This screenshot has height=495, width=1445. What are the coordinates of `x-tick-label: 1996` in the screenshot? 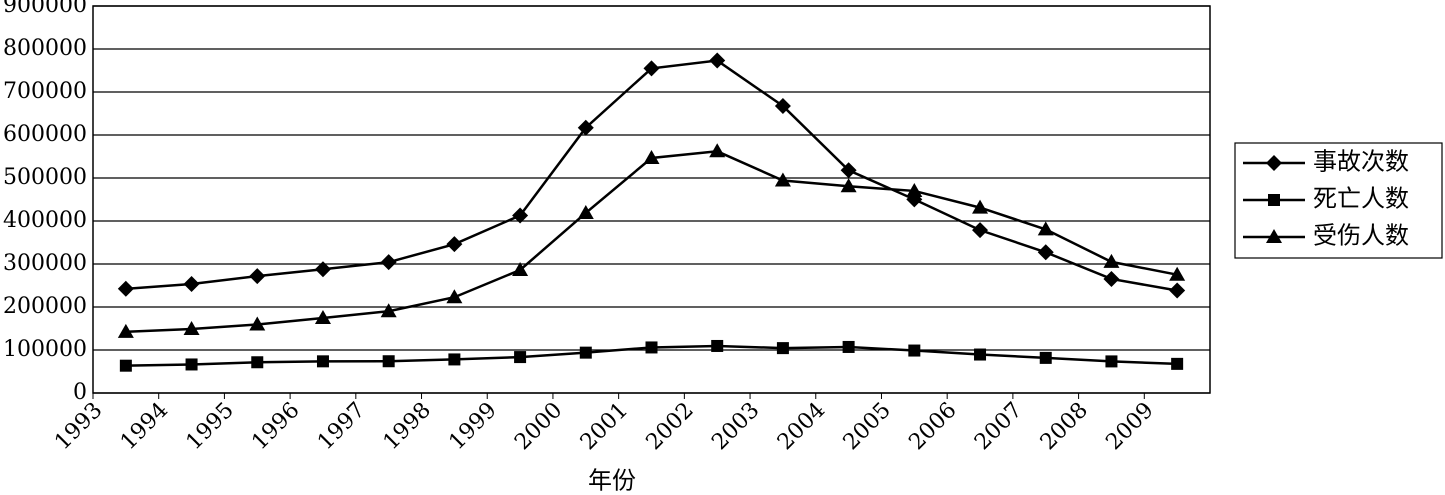 It's located at (275, 426).